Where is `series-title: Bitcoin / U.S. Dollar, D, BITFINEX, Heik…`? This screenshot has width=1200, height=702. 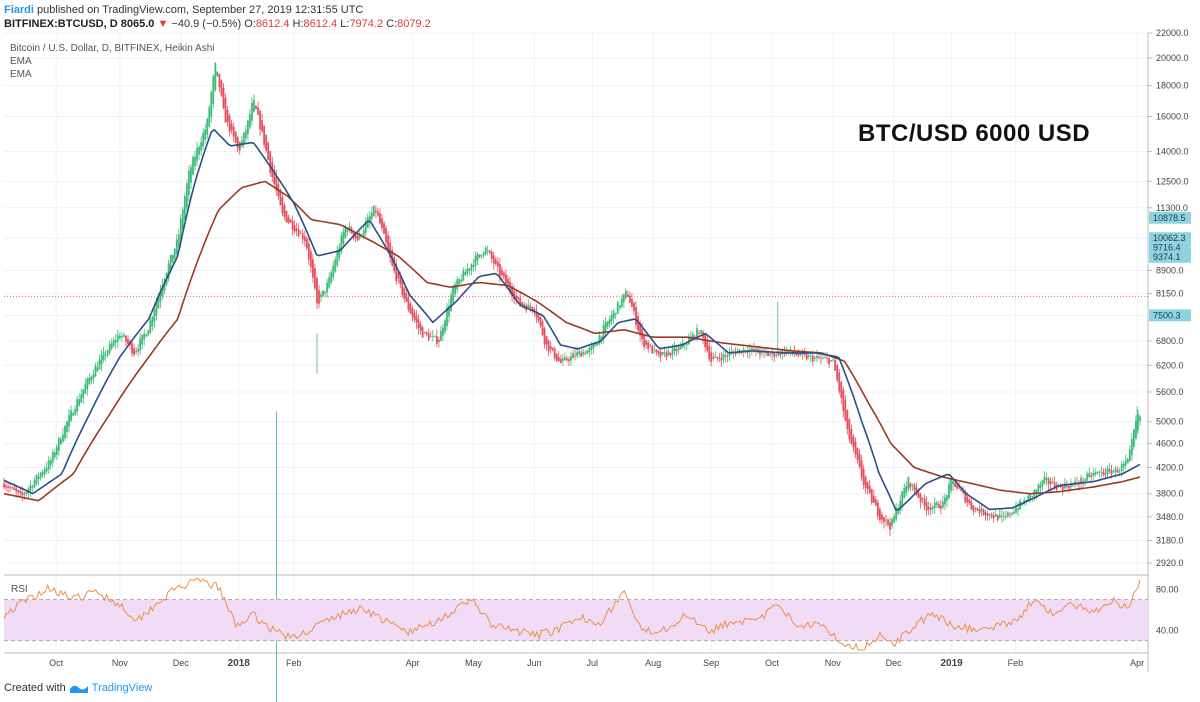 series-title: Bitcoin / U.S. Dollar, D, BITFINEX, Heik… is located at coordinates (112, 48).